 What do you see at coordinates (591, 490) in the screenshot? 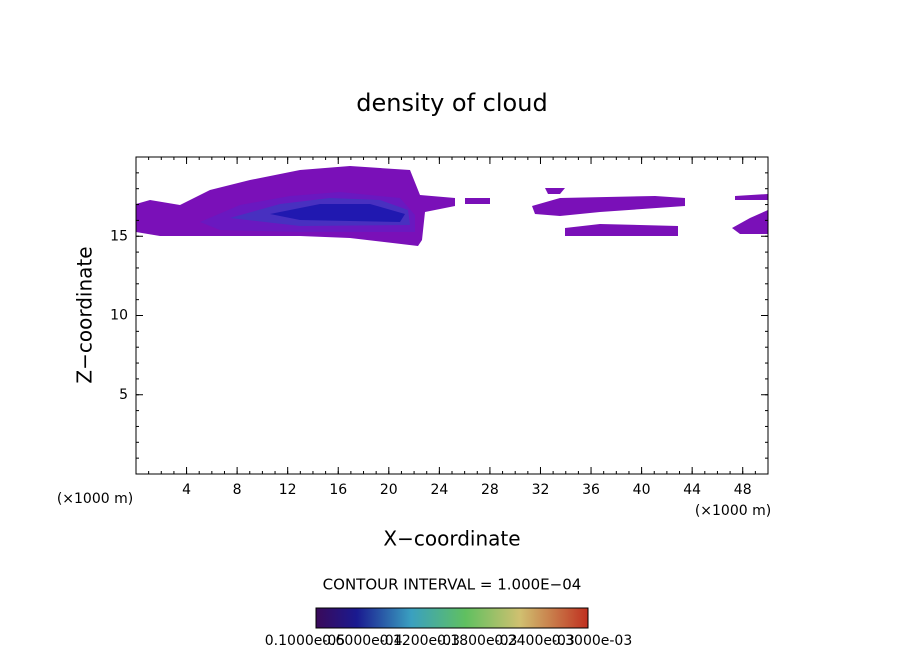
I see `x-tick-label: 36` at bounding box center [591, 490].